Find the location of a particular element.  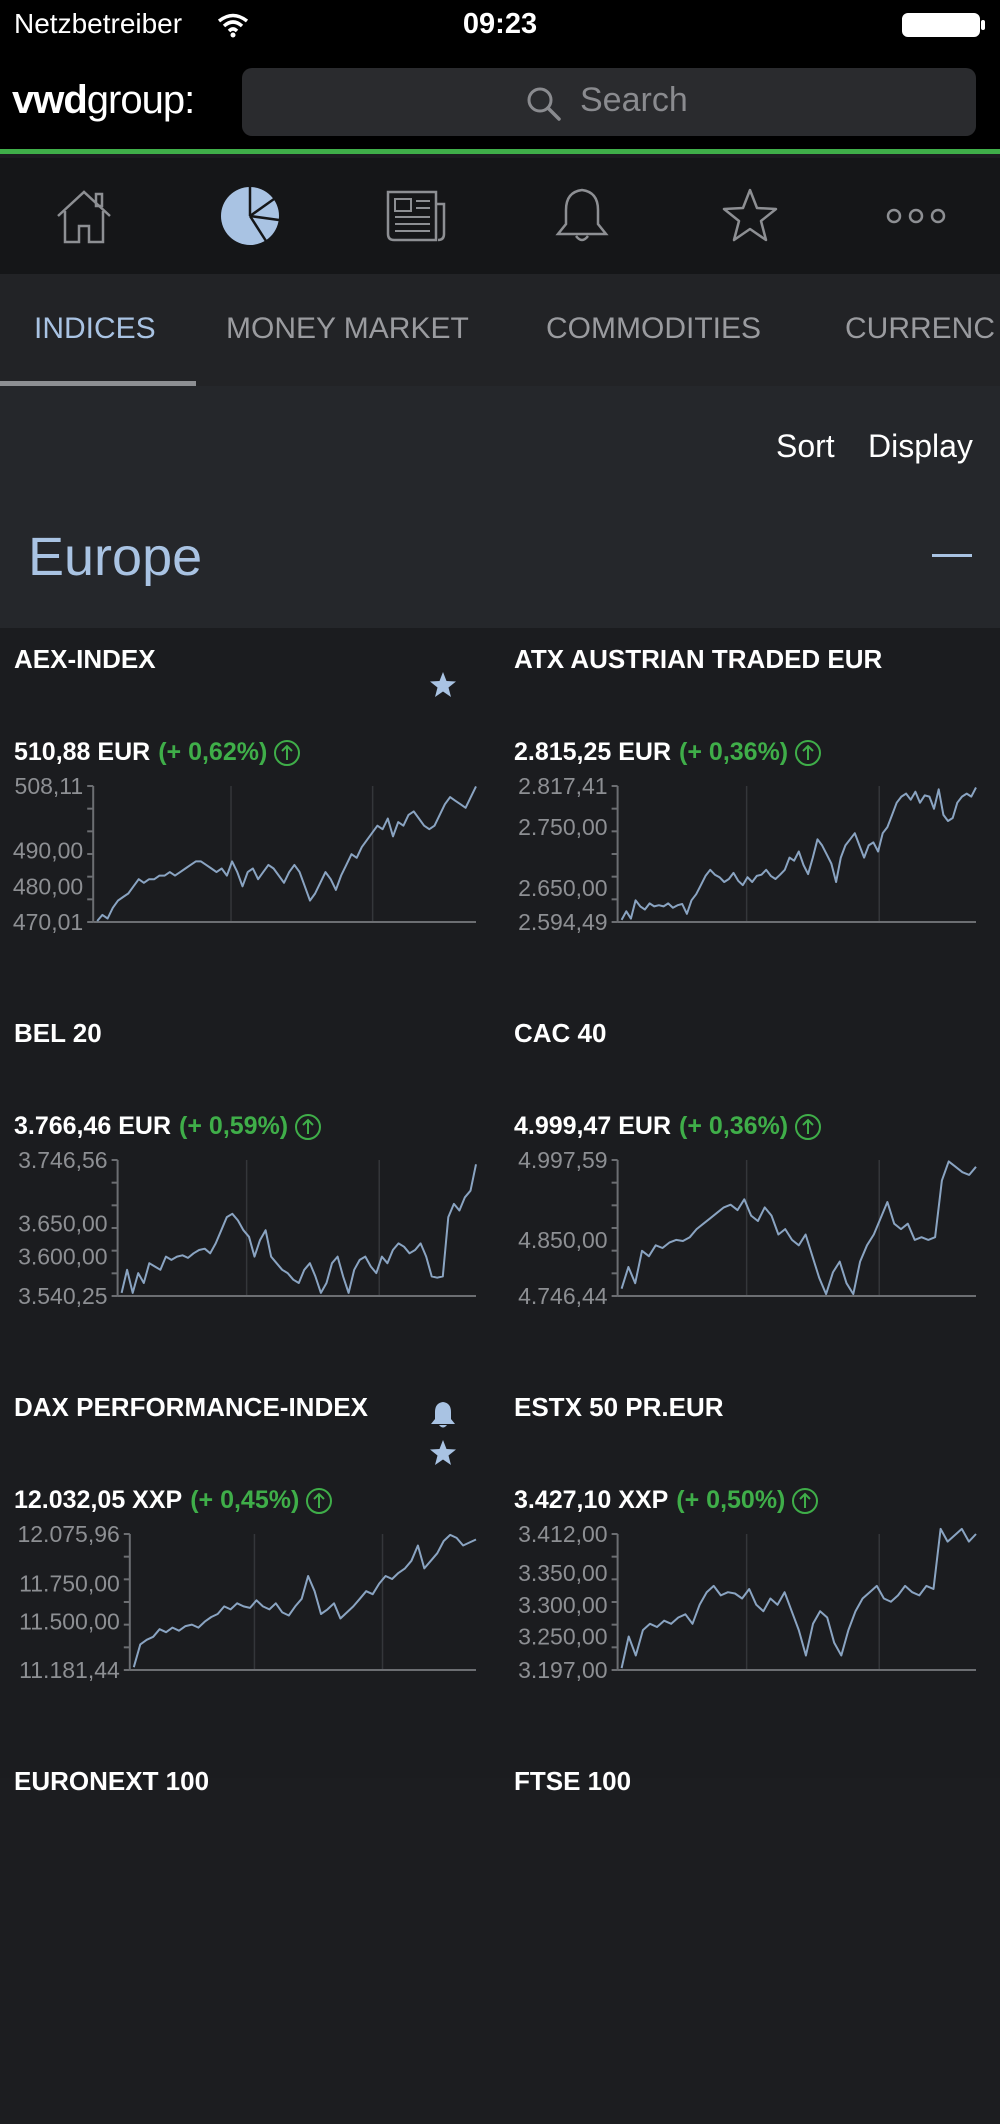

instrument-price: 12.032,05 XXP is located at coordinates (98, 1500).